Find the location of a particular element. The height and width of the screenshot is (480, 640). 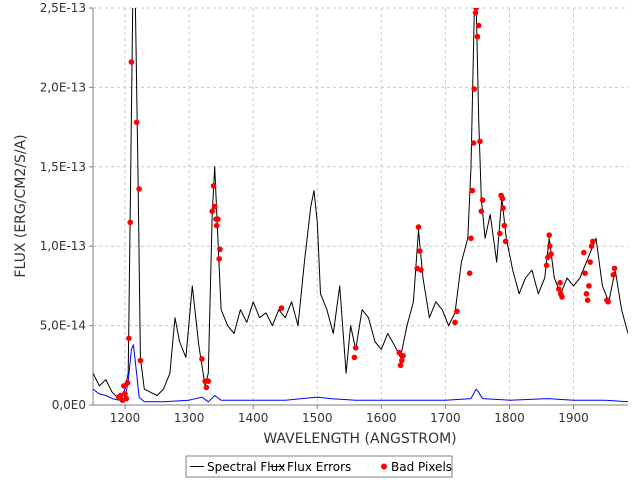

x-tick-label: 1800 is located at coordinates (509, 418).